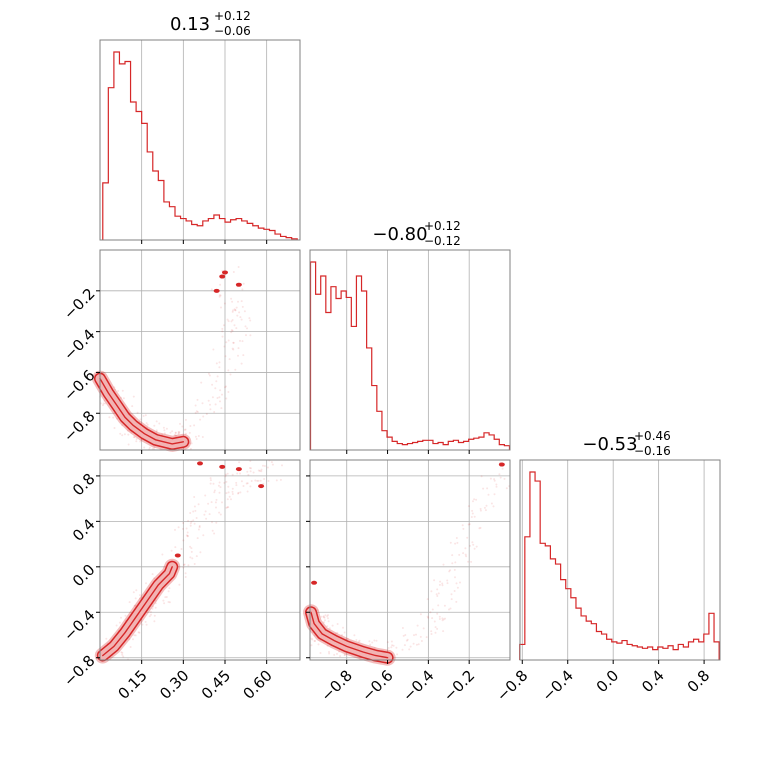  I want to click on hist-p1-background, so click(410, 350).